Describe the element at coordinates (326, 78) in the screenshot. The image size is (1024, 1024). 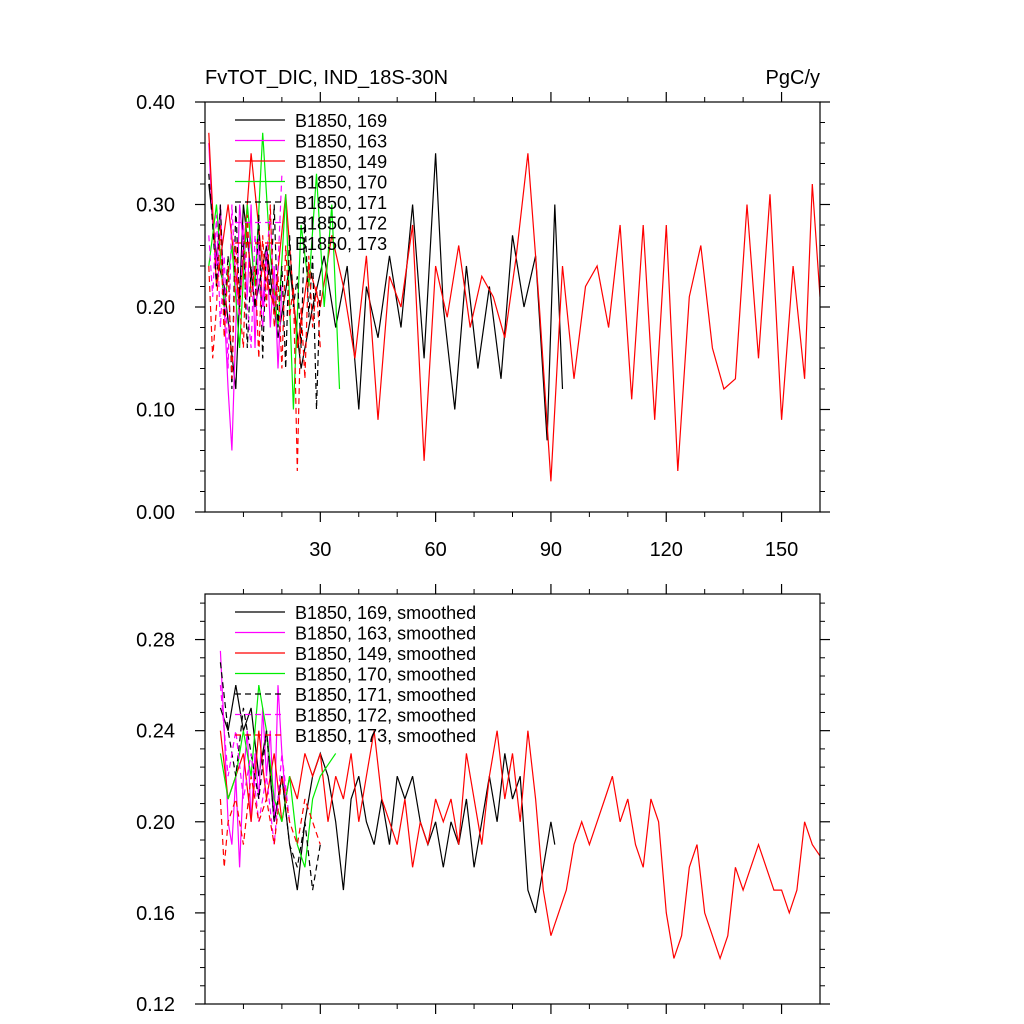
I see `chart-title: FvTOT_DIC, IND_18S-30N` at that location.